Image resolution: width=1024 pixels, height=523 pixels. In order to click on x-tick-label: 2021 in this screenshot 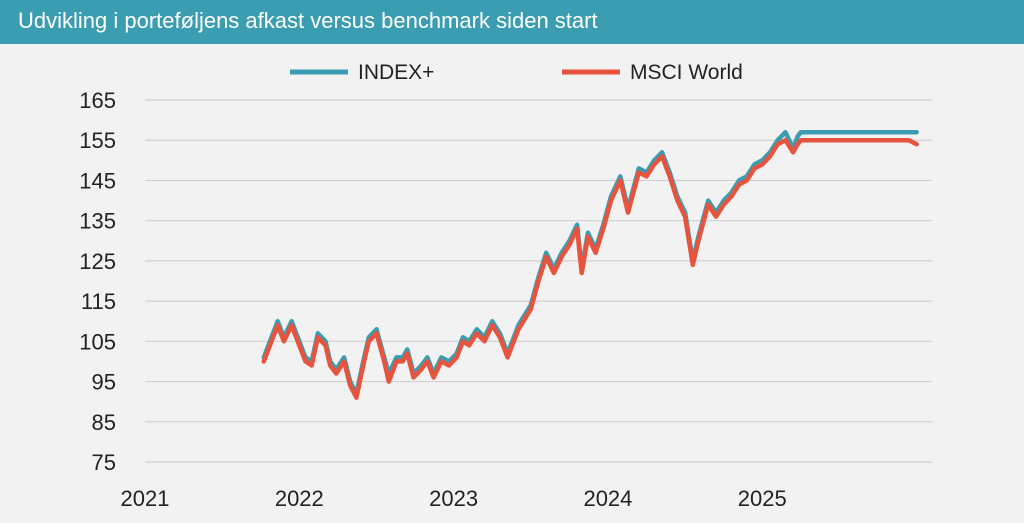, I will do `click(145, 498)`.